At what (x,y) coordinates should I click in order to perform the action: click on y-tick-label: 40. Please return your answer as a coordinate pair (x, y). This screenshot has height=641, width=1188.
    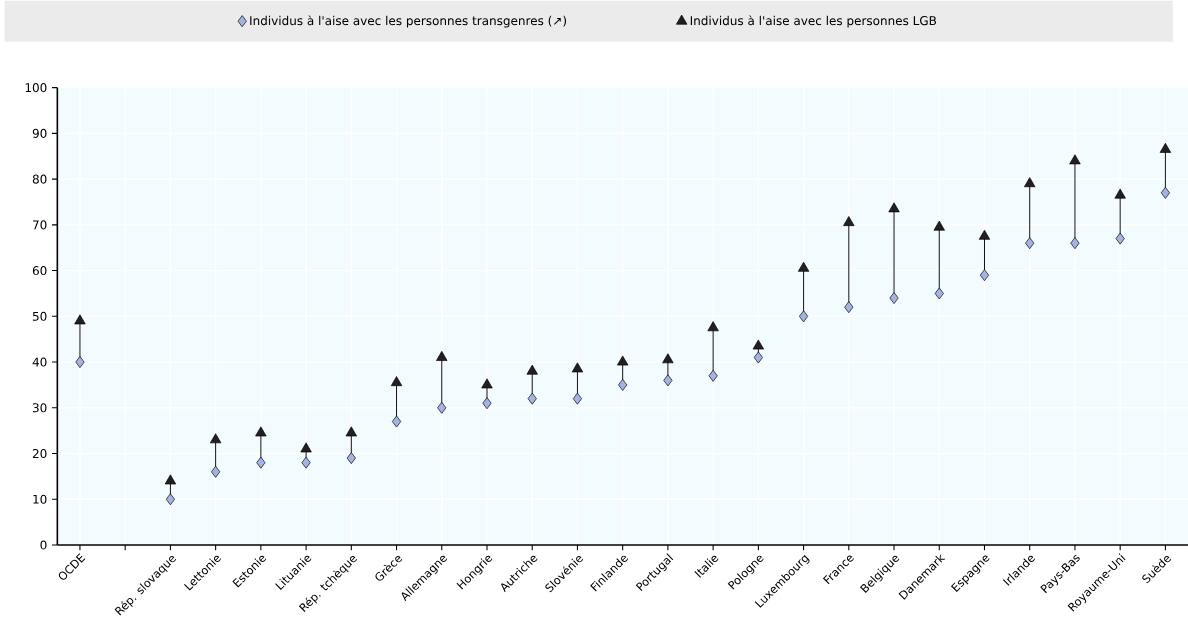
    Looking at the image, I should click on (39, 362).